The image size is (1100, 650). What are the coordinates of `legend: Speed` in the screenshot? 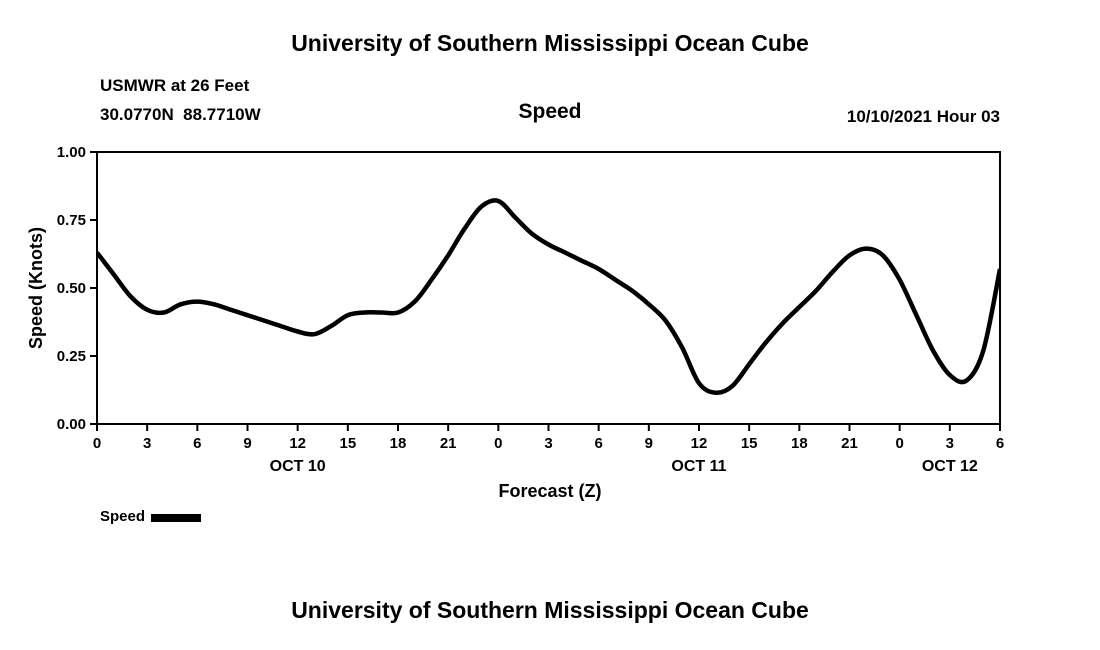 It's located at (151, 516).